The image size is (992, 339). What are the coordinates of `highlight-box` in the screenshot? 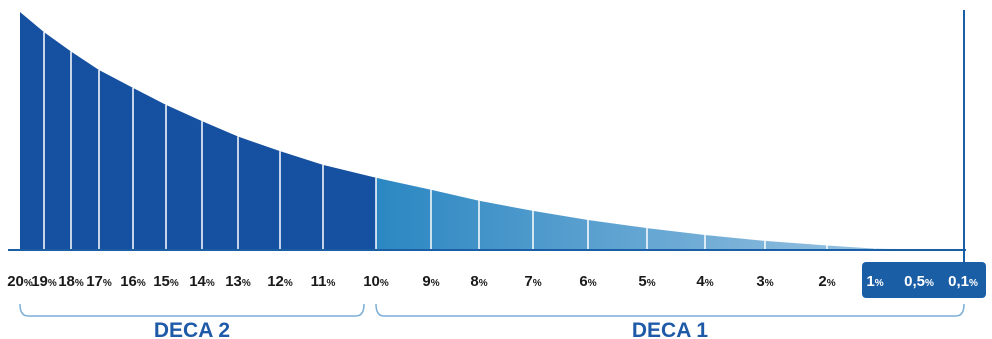 It's located at (924, 280).